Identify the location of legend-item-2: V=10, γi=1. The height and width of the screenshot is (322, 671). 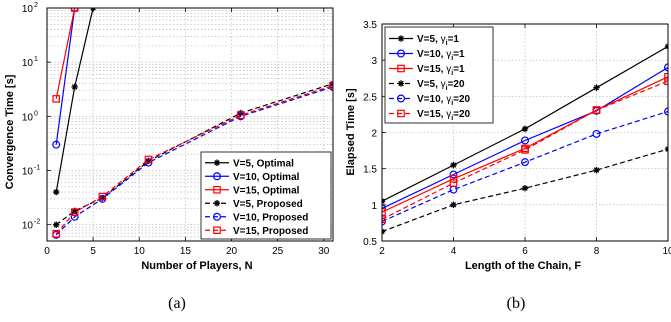
(427, 55).